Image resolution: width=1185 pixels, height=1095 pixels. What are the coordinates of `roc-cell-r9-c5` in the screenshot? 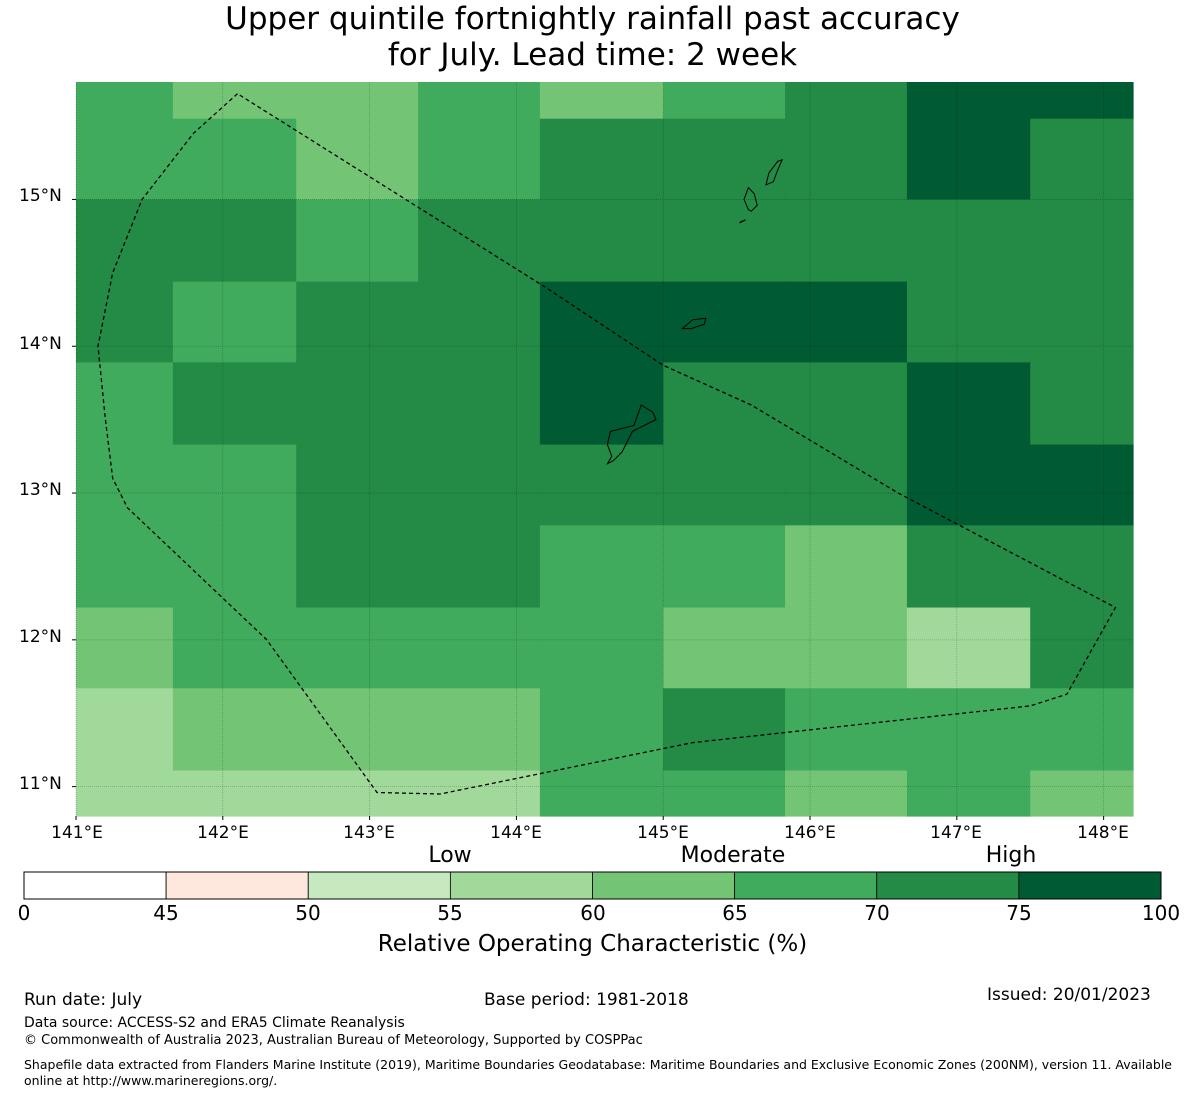 It's located at (724, 793).